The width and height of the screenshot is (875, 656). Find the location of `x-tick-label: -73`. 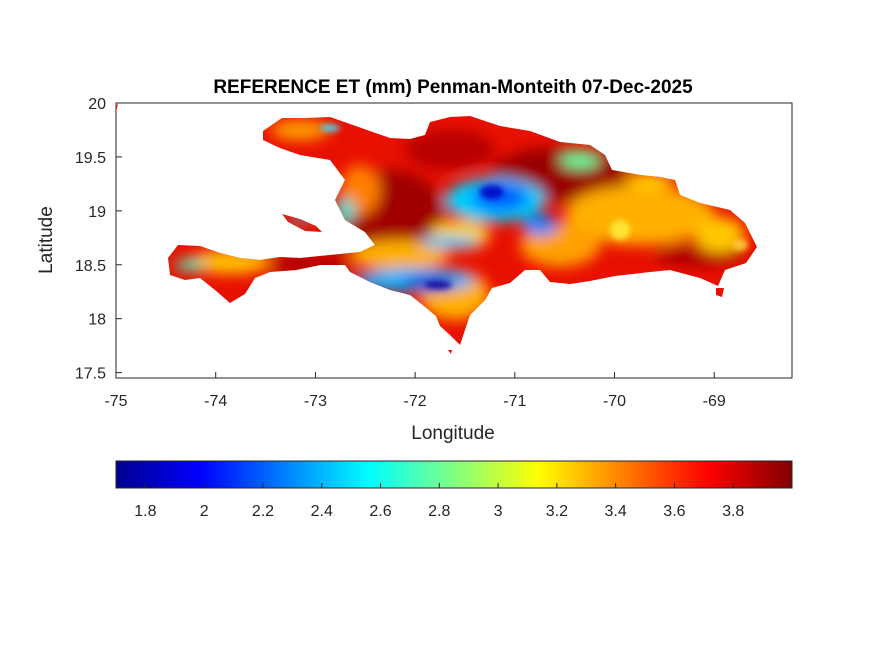

x-tick-label: -73 is located at coordinates (315, 401).